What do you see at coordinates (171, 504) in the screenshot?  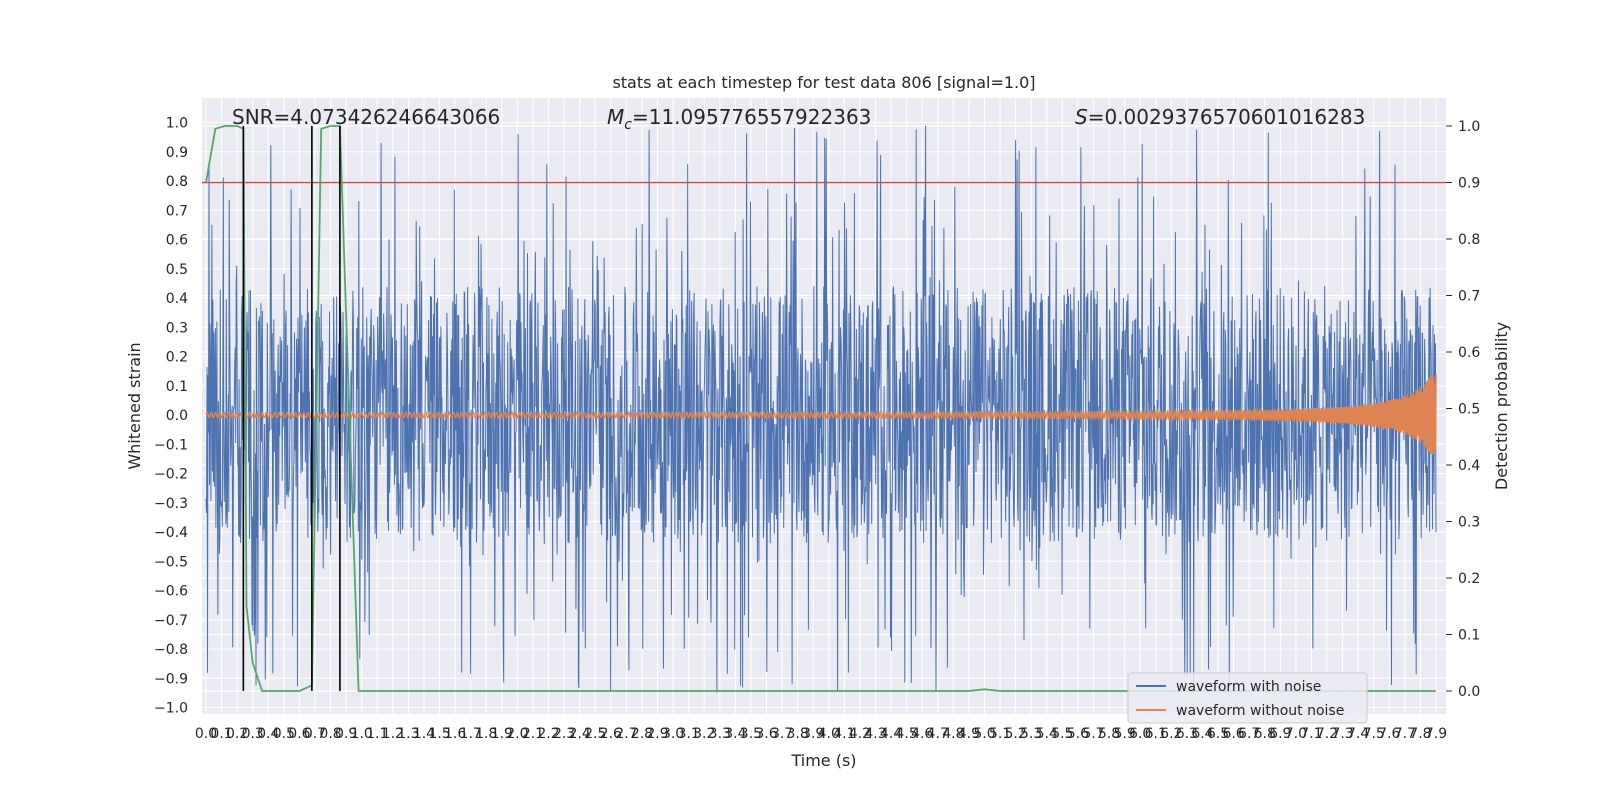 I see `y-tick-label: −0.3` at bounding box center [171, 504].